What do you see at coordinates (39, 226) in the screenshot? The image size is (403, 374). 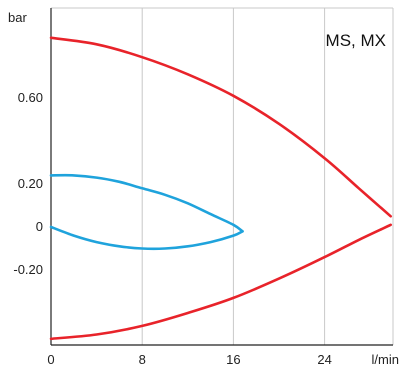 I see `y-tick-label: 0` at bounding box center [39, 226].